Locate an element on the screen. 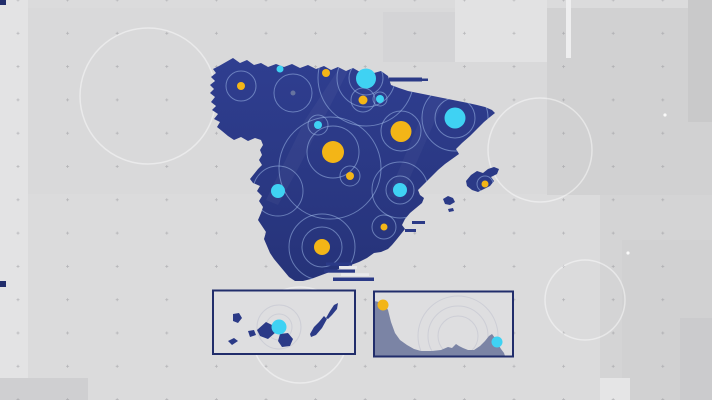  map-texture-streak is located at coordinates (307, 136).